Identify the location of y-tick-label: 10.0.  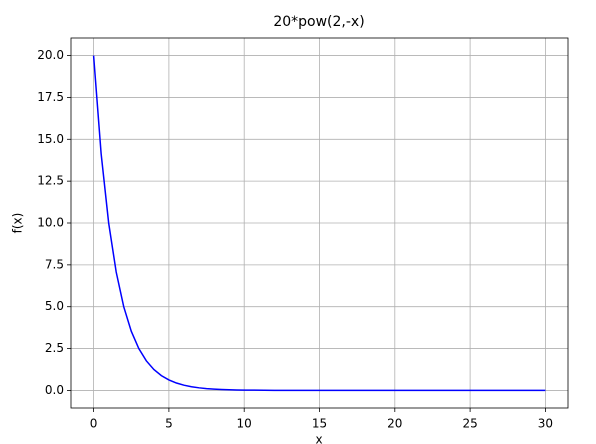
(50, 223).